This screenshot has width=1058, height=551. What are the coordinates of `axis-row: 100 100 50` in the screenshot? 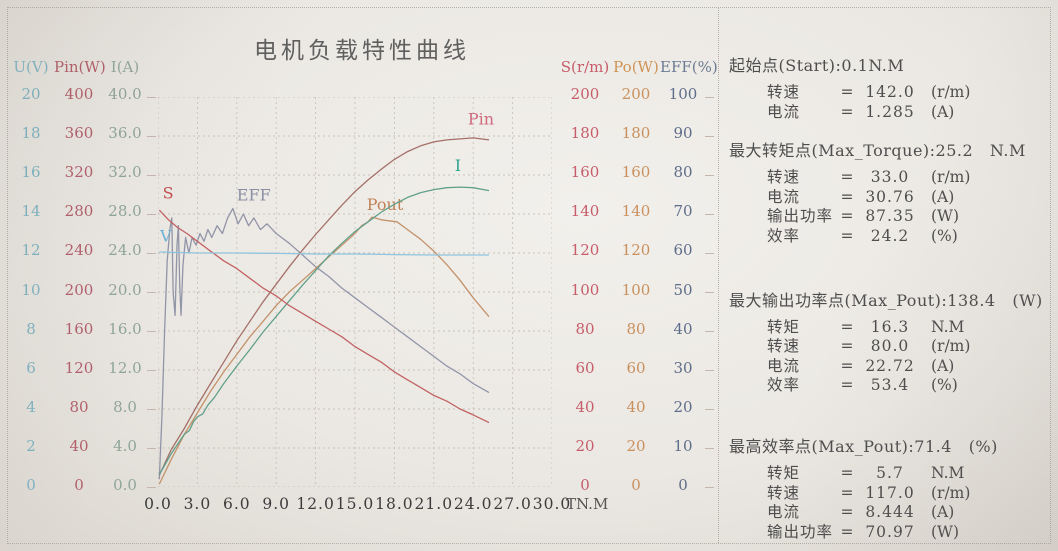 It's located at (632, 289).